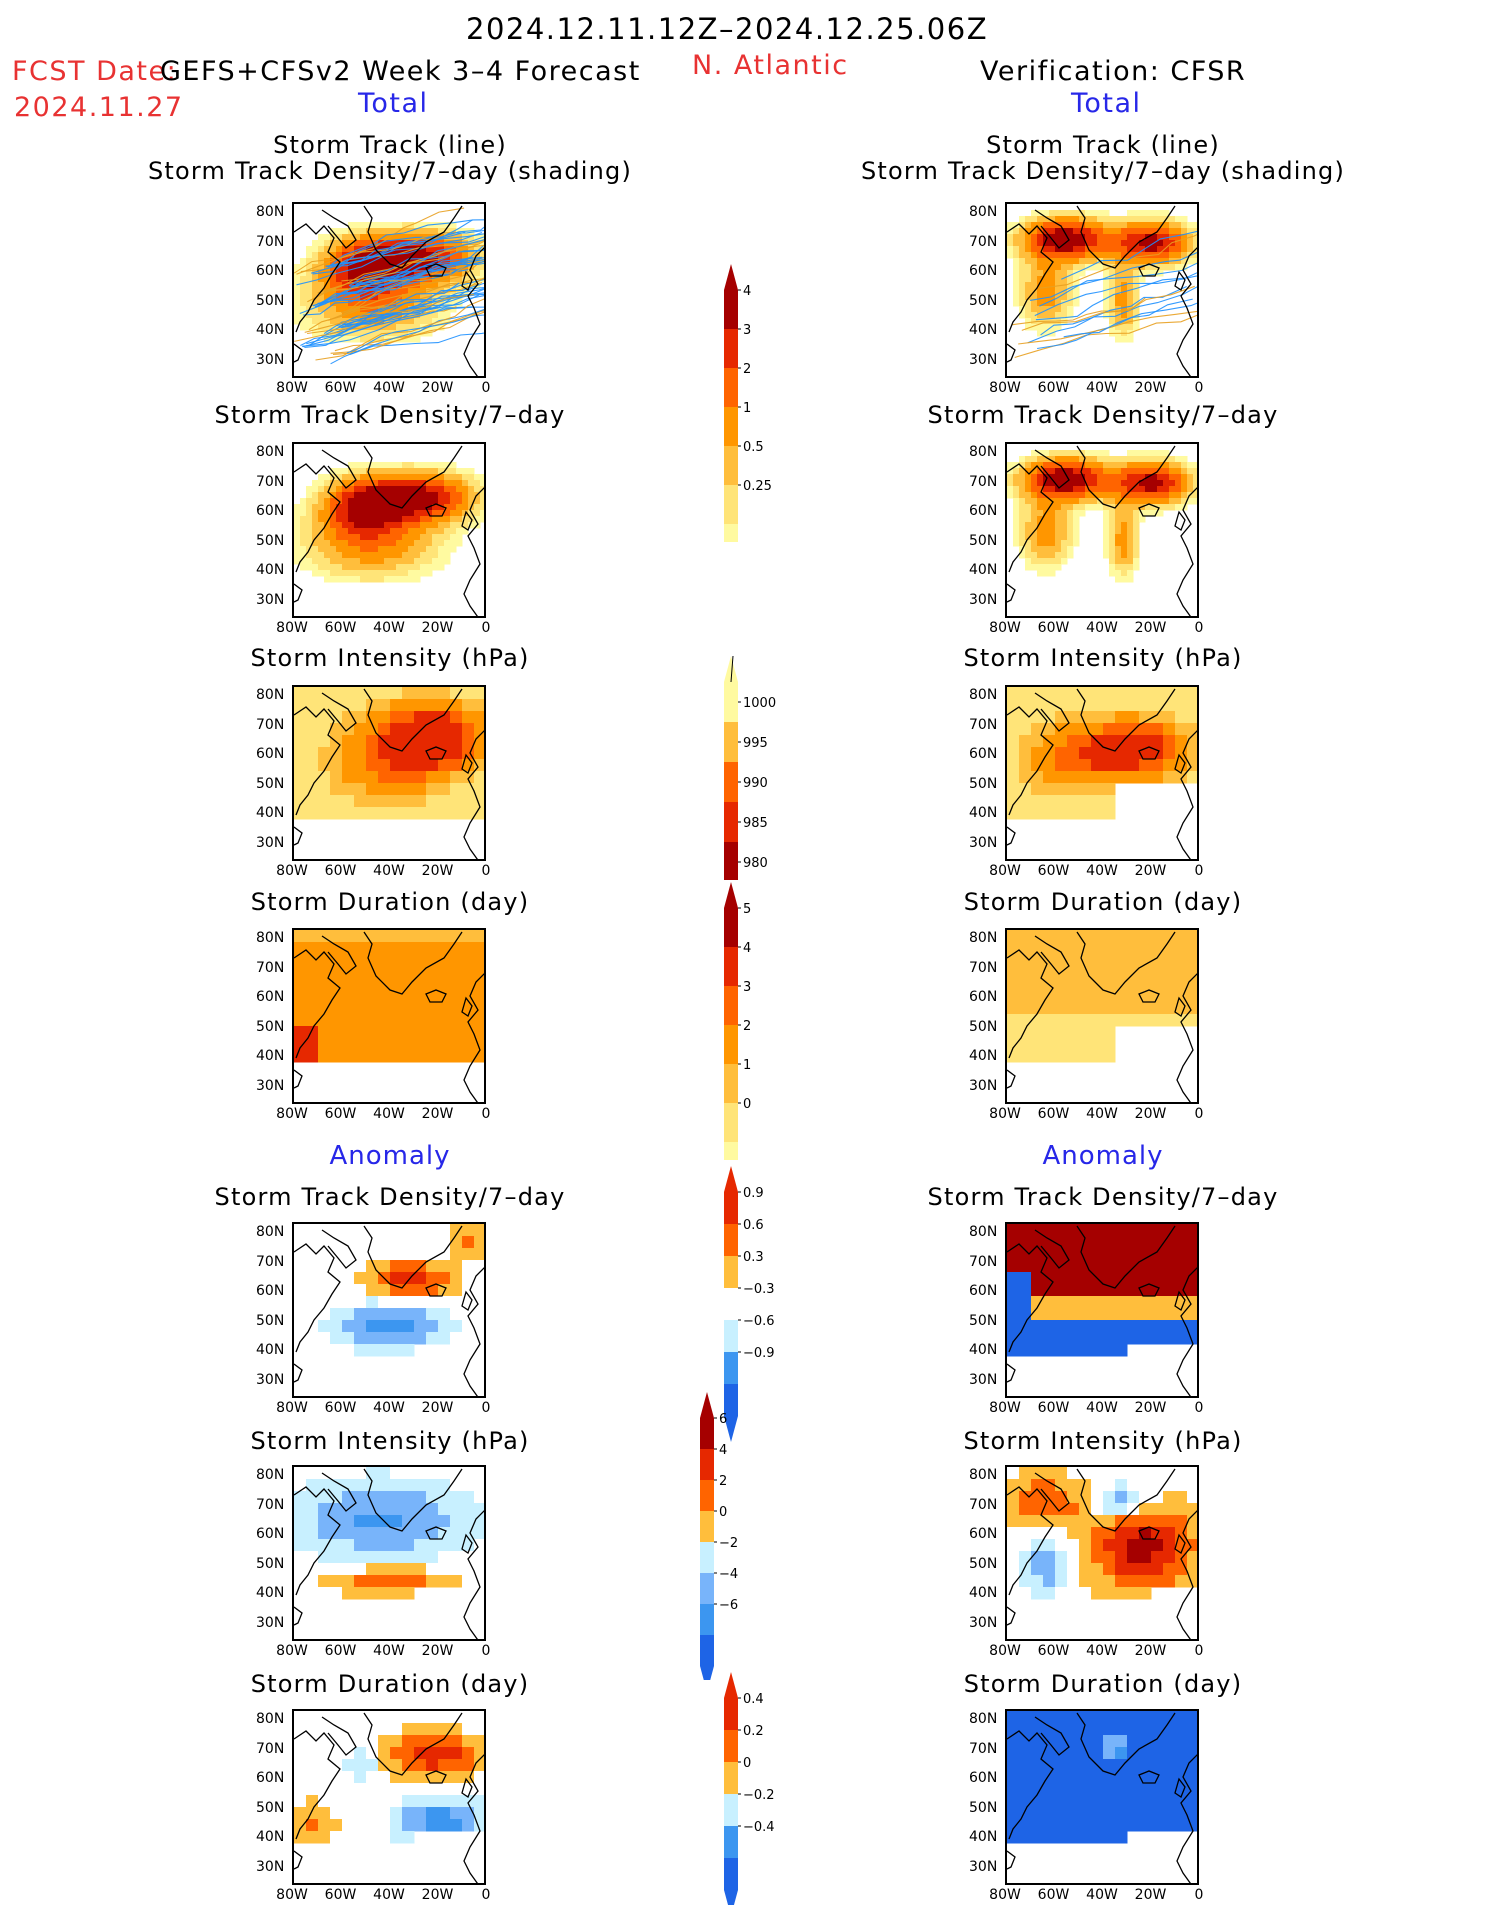 The width and height of the screenshot is (1487, 1925). Describe the element at coordinates (750, 1042) in the screenshot. I see `colorbar-duration-total: 5 4 3 2 1 0` at that location.